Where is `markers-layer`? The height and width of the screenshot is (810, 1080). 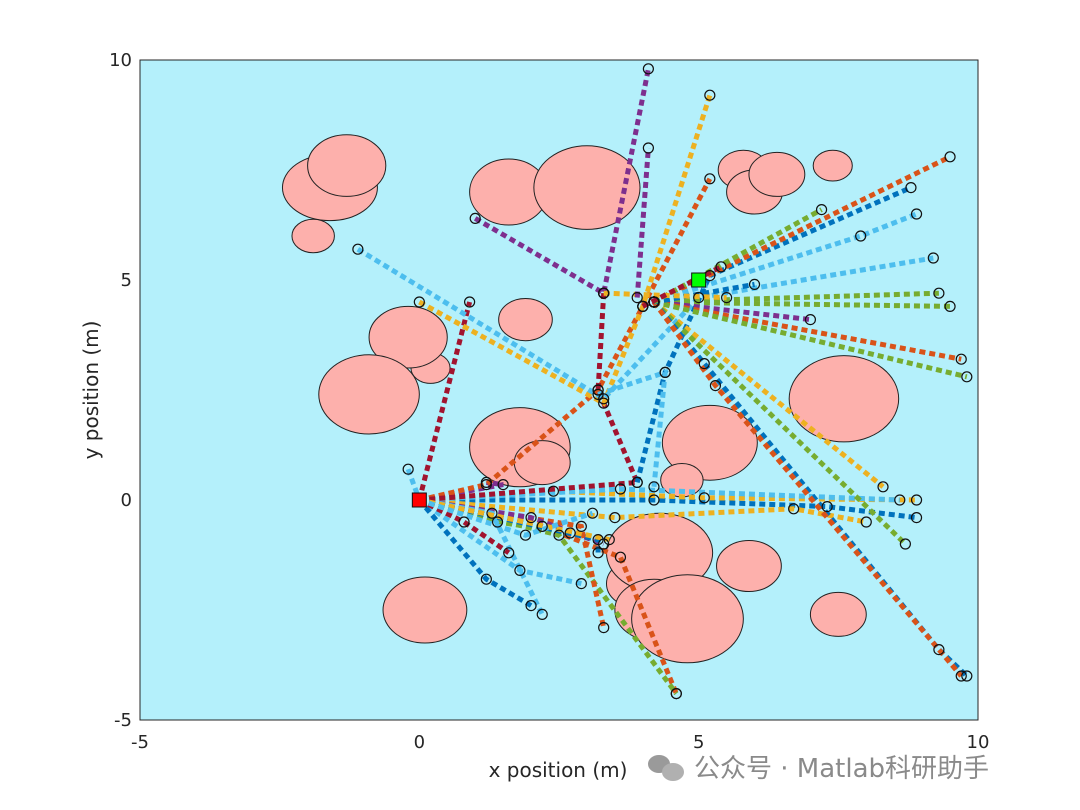
markers-layer is located at coordinates (559, 390).